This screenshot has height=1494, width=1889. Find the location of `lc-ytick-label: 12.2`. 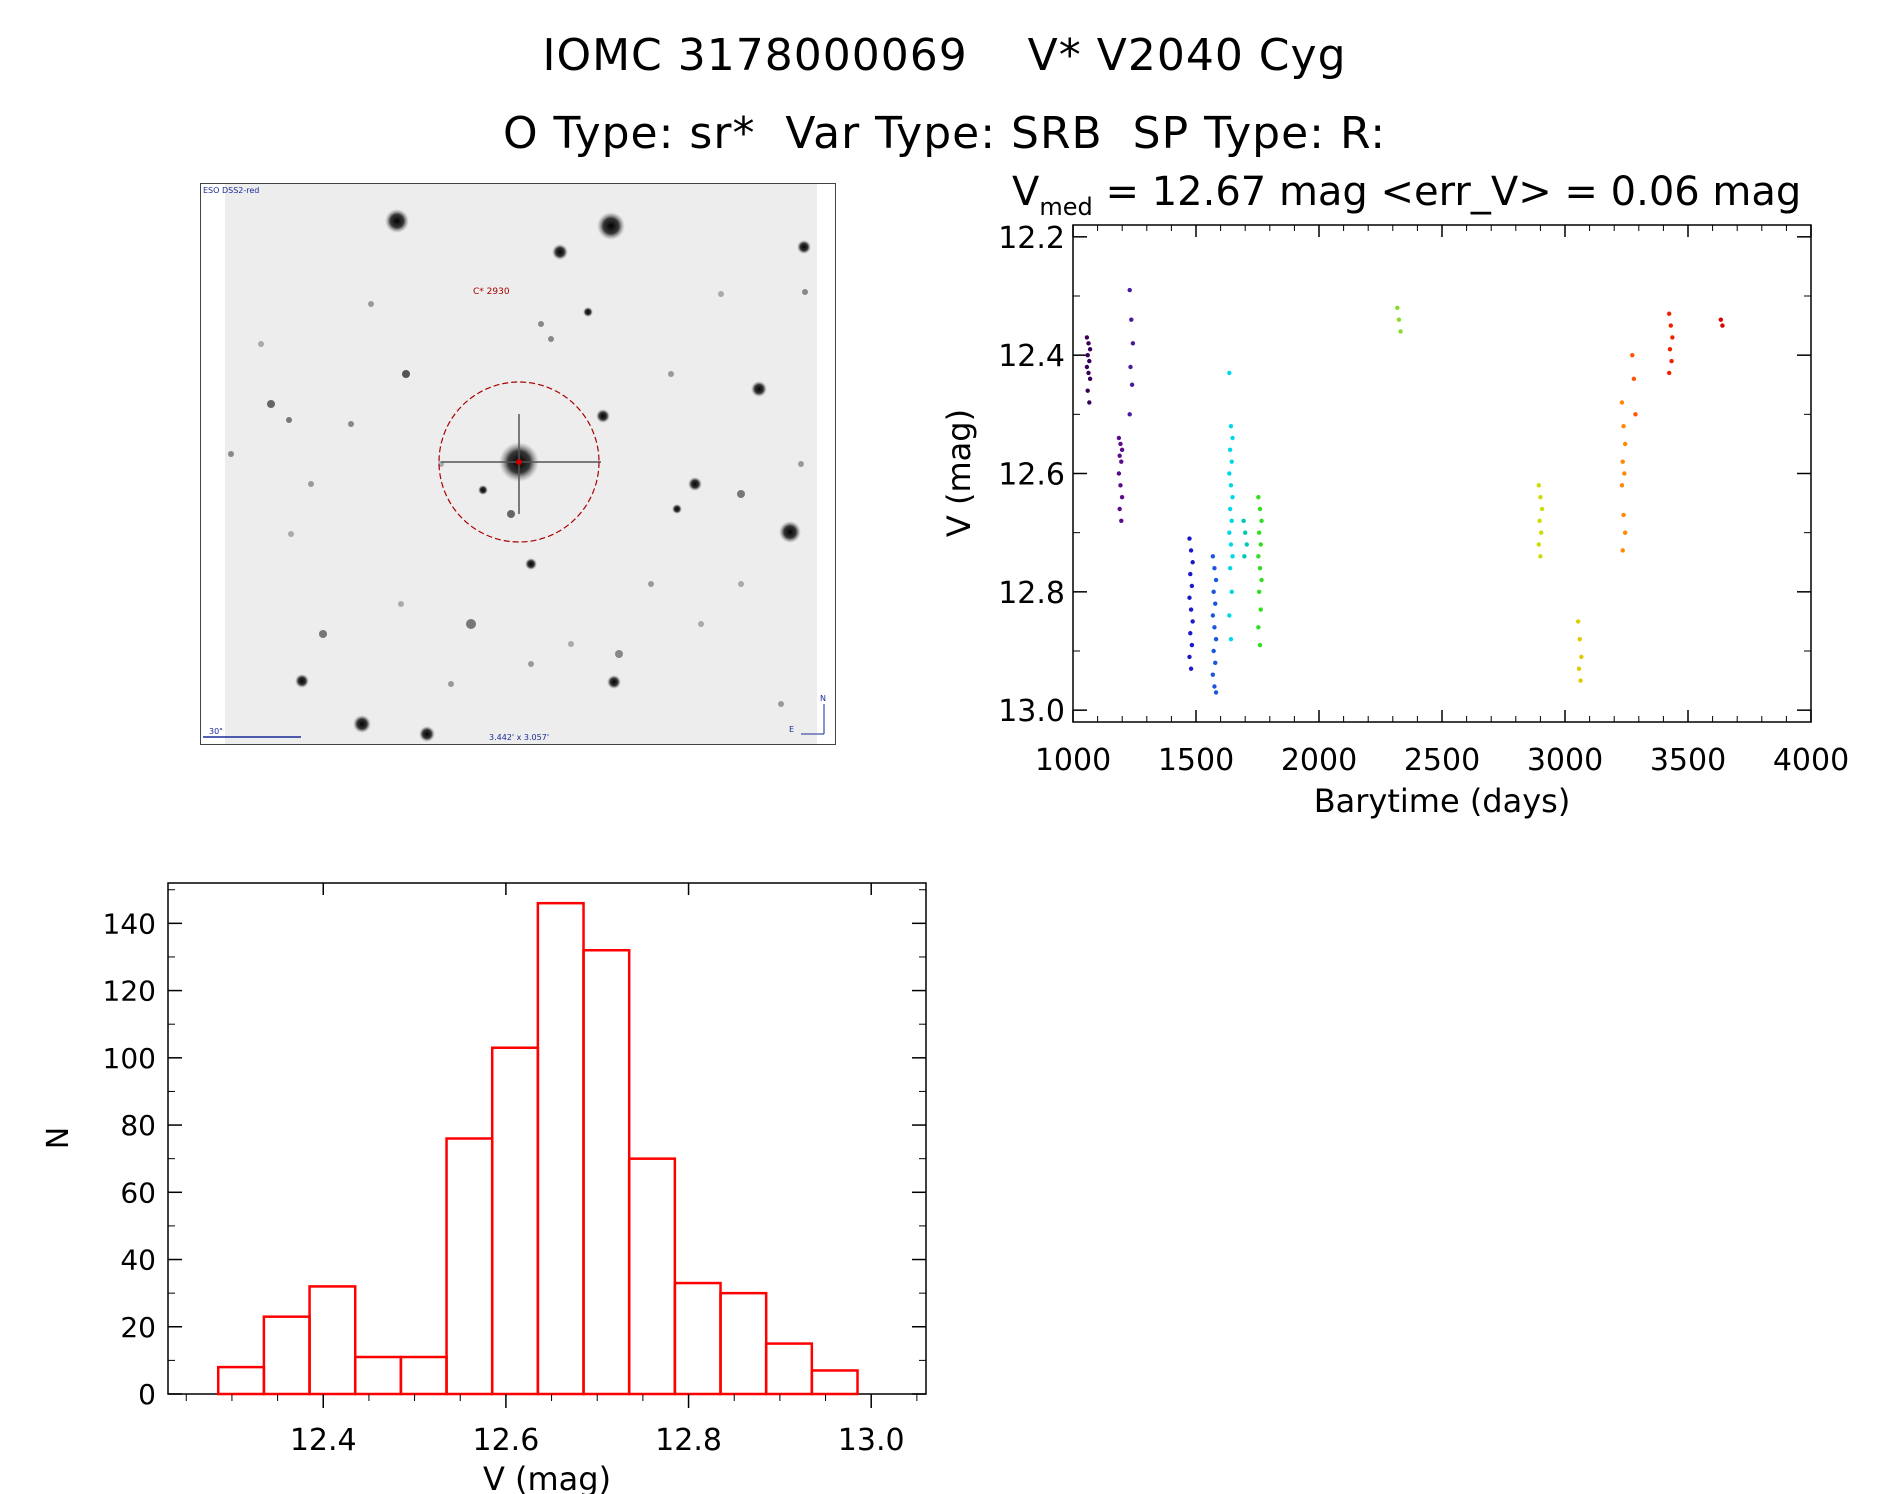

lc-ytick-label: 12.2 is located at coordinates (1031, 238).